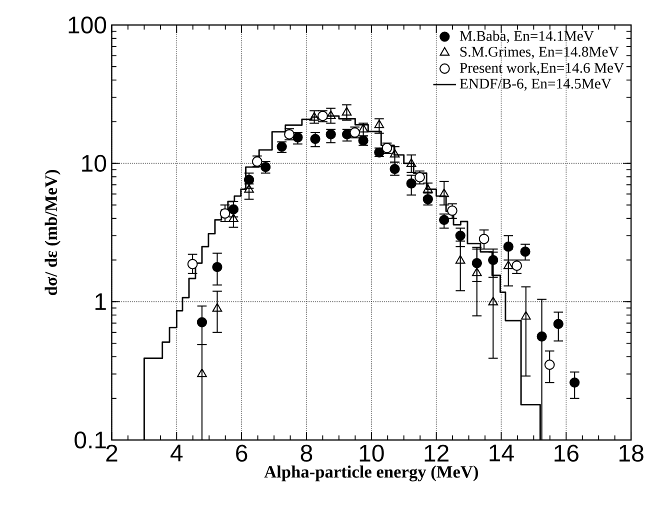 The height and width of the screenshot is (507, 656). Describe the element at coordinates (87, 25) in the screenshot. I see `y-tick-label: 100` at that location.